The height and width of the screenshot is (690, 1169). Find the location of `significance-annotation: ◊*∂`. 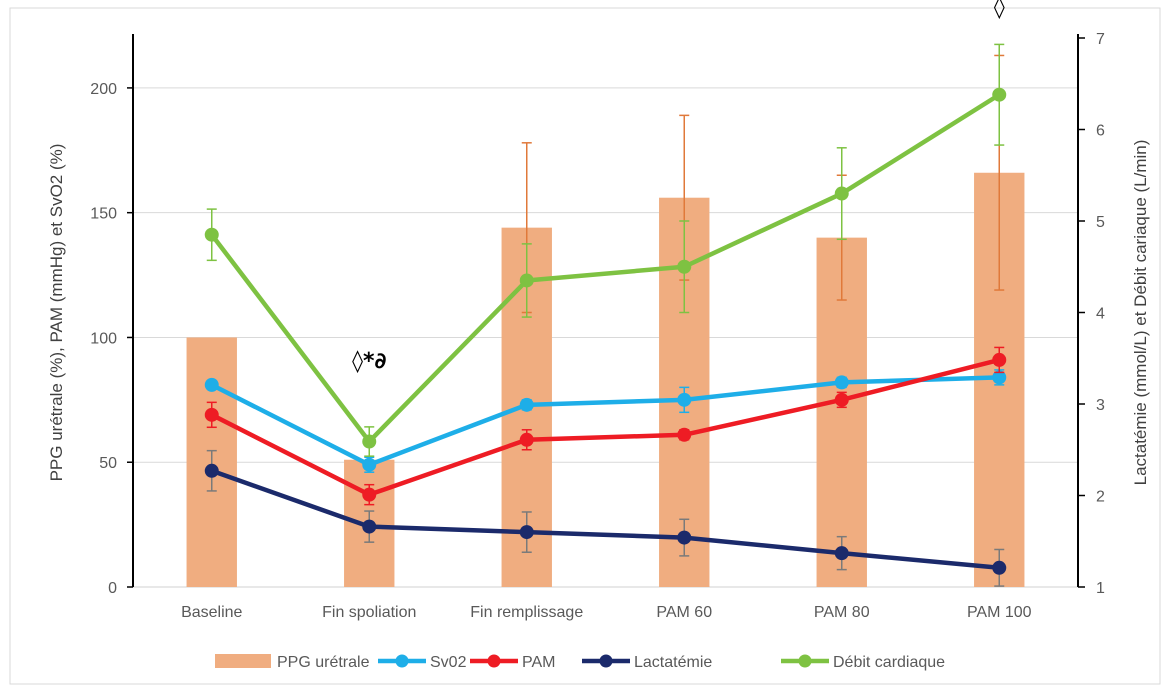

significance-annotation: ◊*∂ is located at coordinates (369, 361).